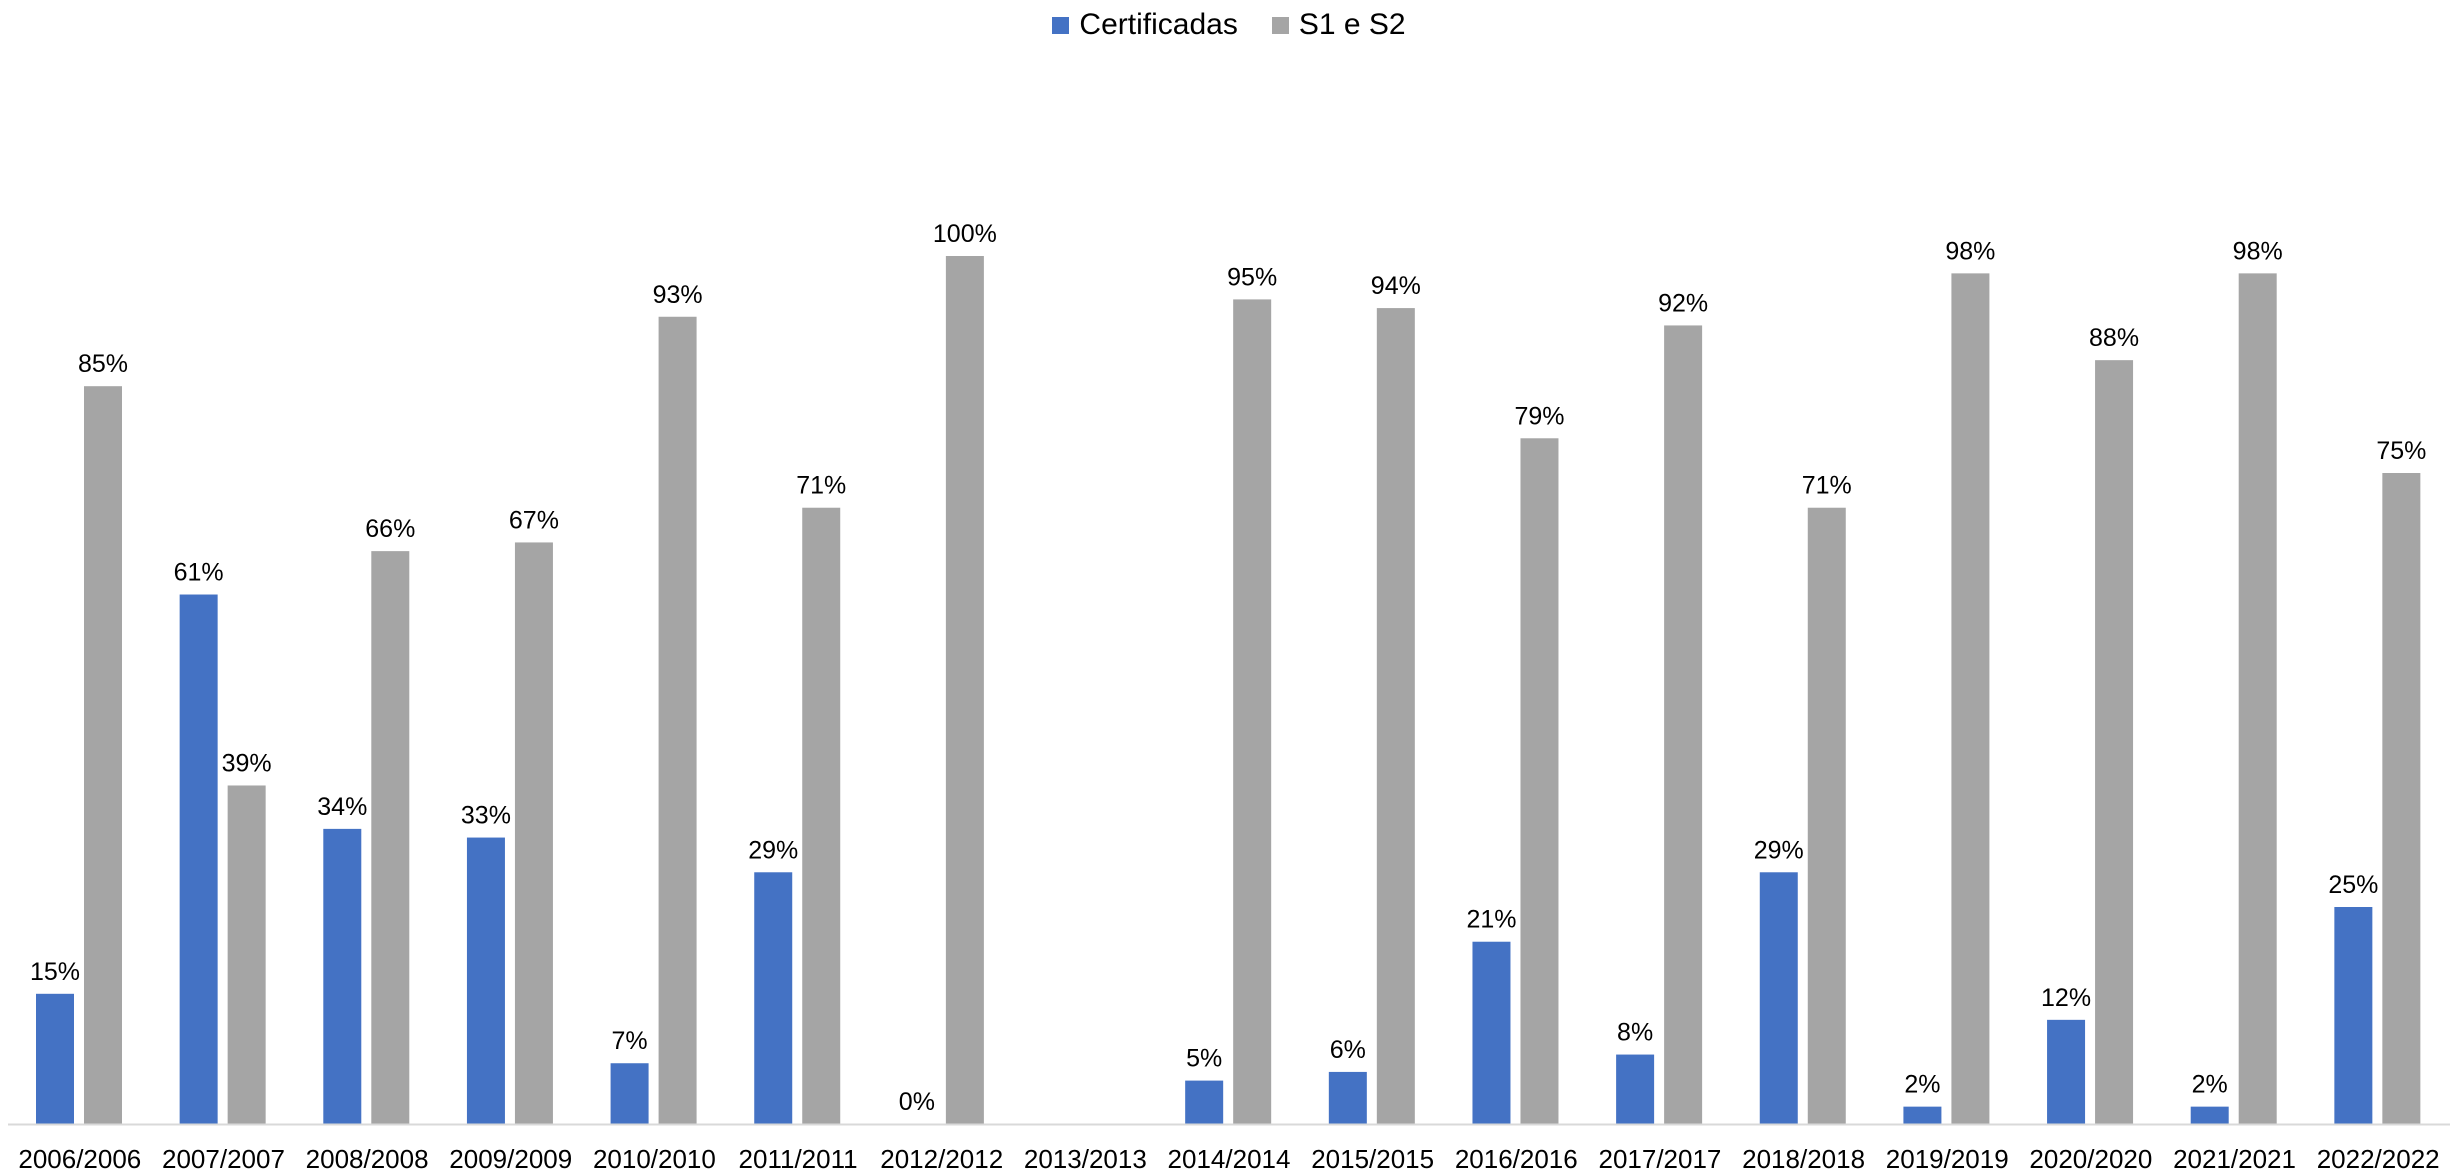 The height and width of the screenshot is (1176, 2458). Describe the element at coordinates (2258, 251) in the screenshot. I see `data-label-s1-e-s2-2021-2021: 98%` at that location.